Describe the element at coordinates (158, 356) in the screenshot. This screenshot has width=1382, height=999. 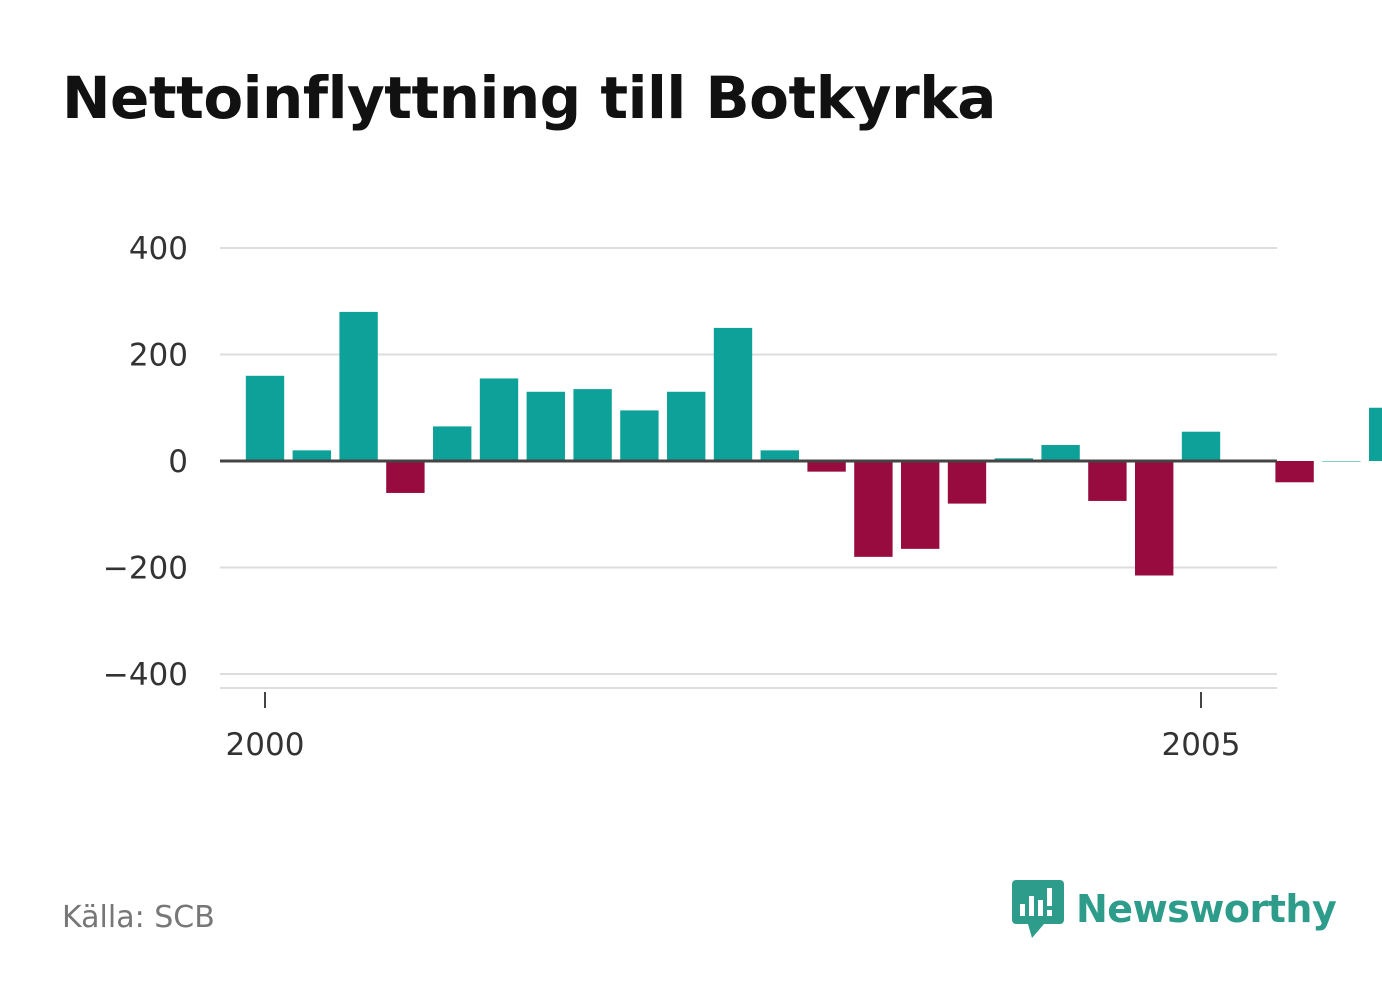
I see `y-tick-label: 200` at that location.